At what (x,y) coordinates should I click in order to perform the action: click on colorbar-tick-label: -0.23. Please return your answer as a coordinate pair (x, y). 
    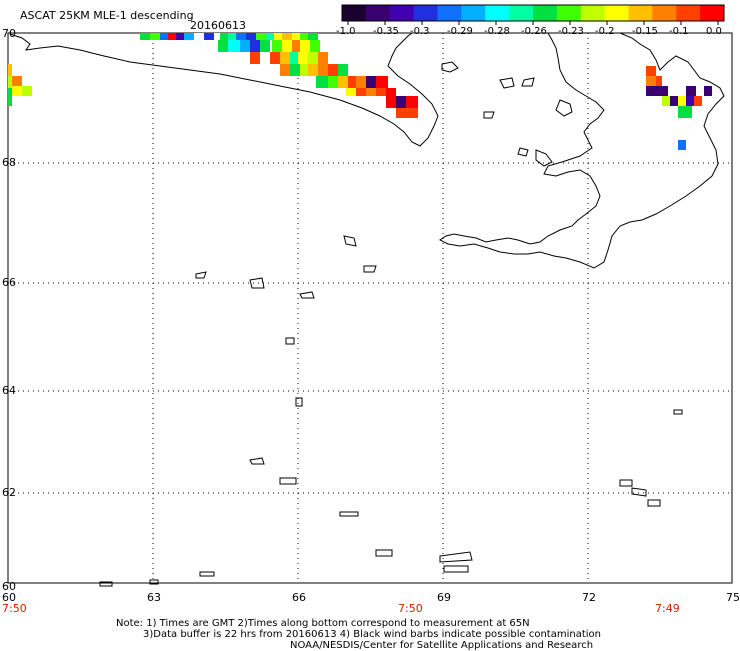
    Looking at the image, I should click on (571, 31).